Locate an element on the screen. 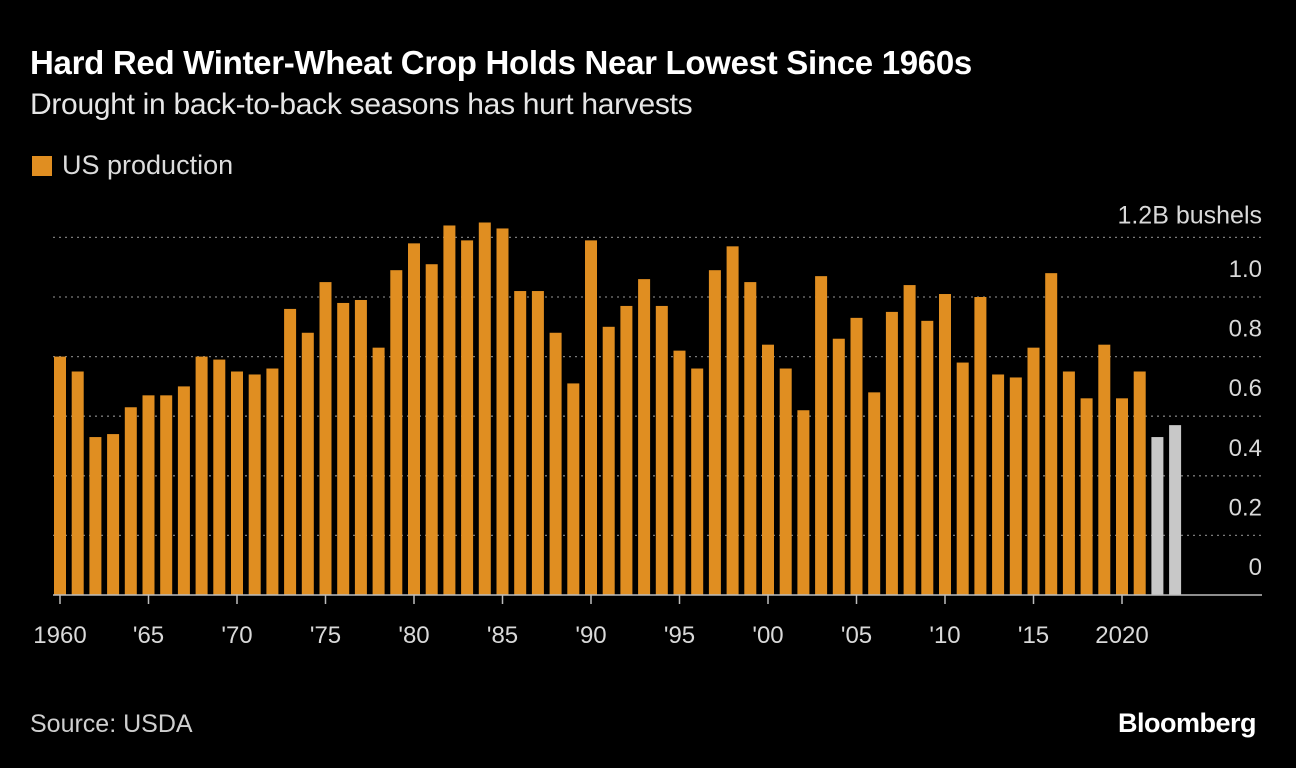  x-tick-label: '85 is located at coordinates (502, 635).